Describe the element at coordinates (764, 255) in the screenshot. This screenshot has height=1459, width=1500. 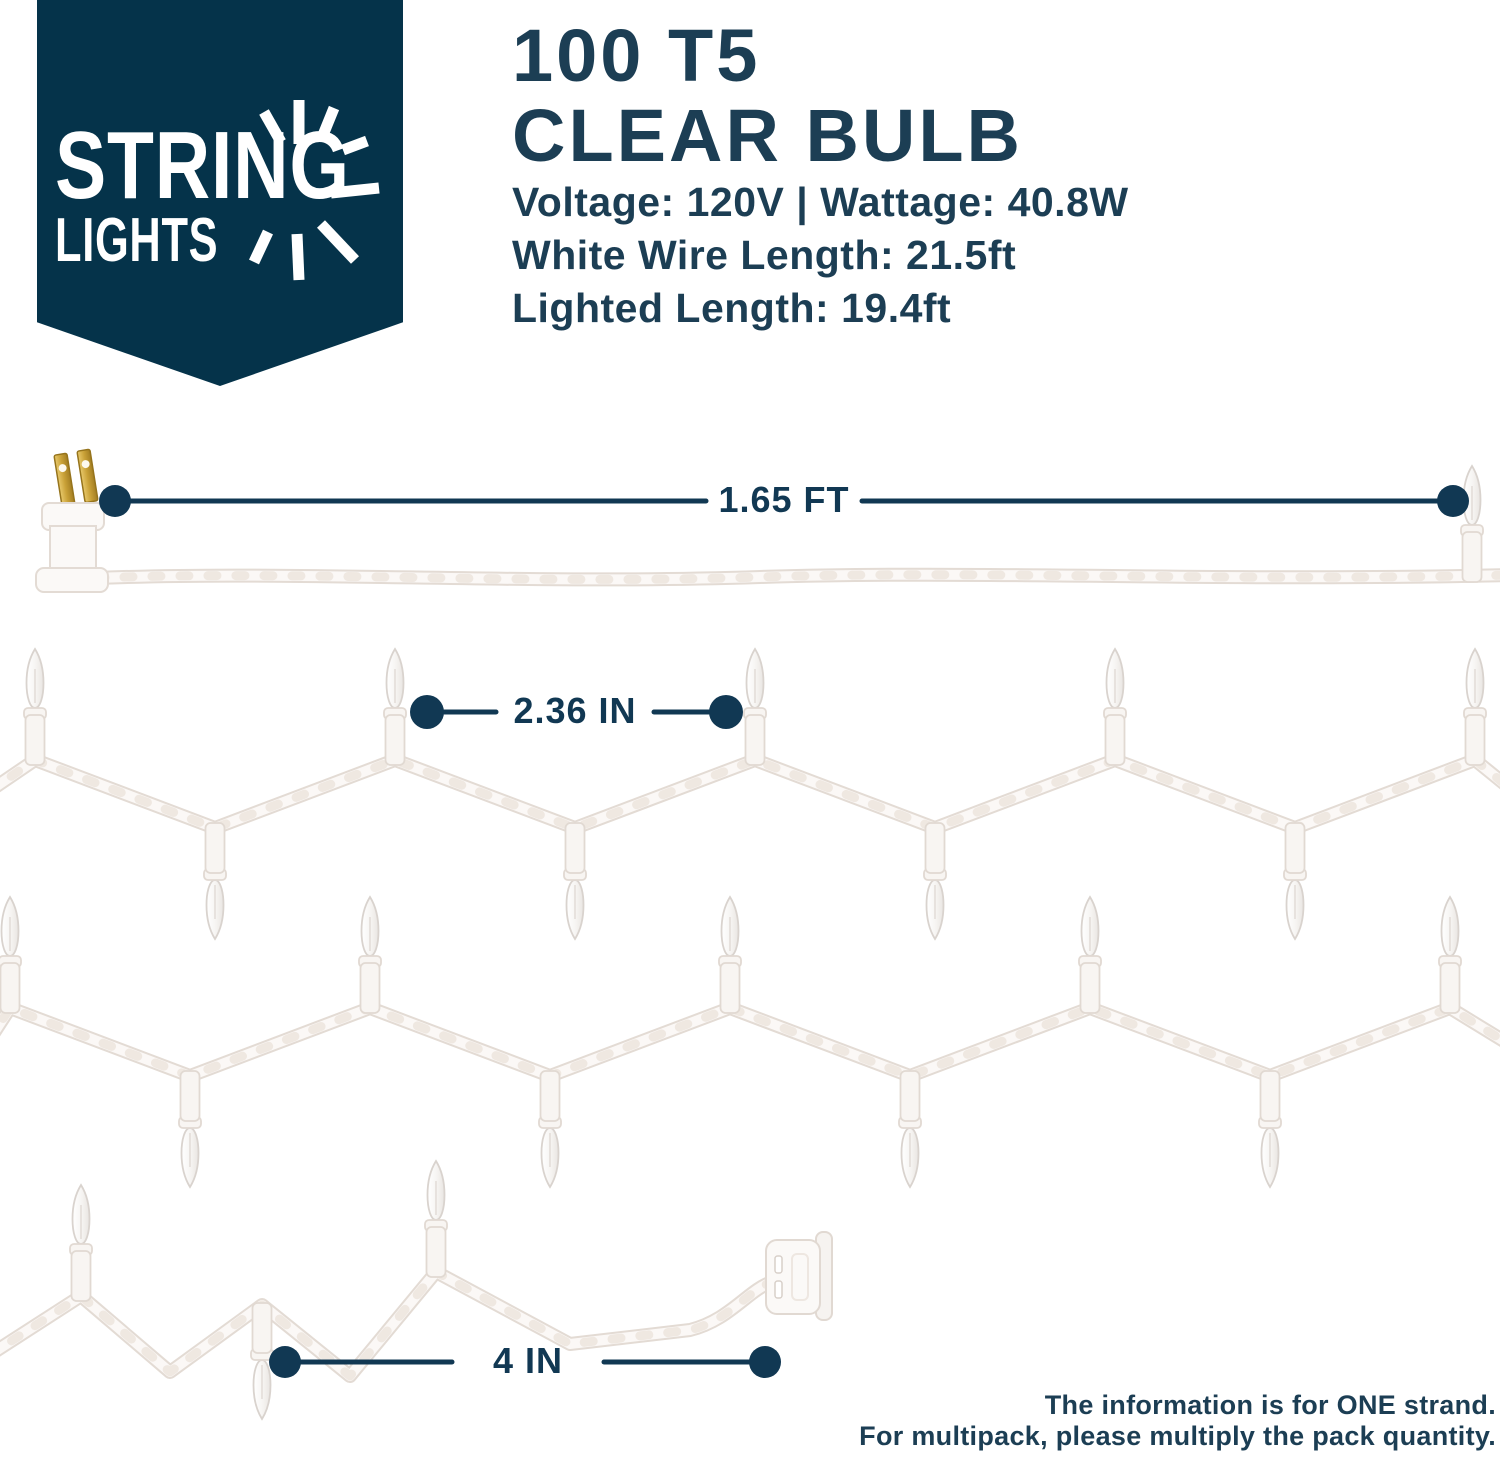
I see `spec-wire-length: White Wire Length: 21.5ft` at that location.